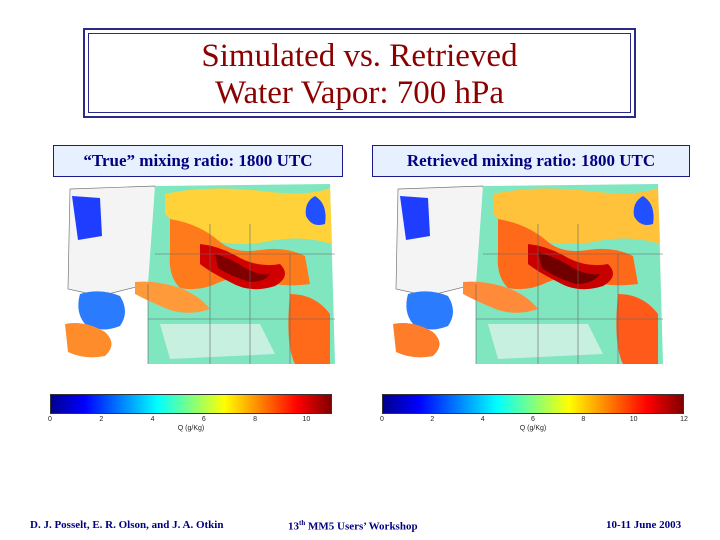 Image resolution: width=720 pixels, height=540 pixels. What do you see at coordinates (684, 419) in the screenshot?
I see `colorbar-tick: 12` at bounding box center [684, 419].